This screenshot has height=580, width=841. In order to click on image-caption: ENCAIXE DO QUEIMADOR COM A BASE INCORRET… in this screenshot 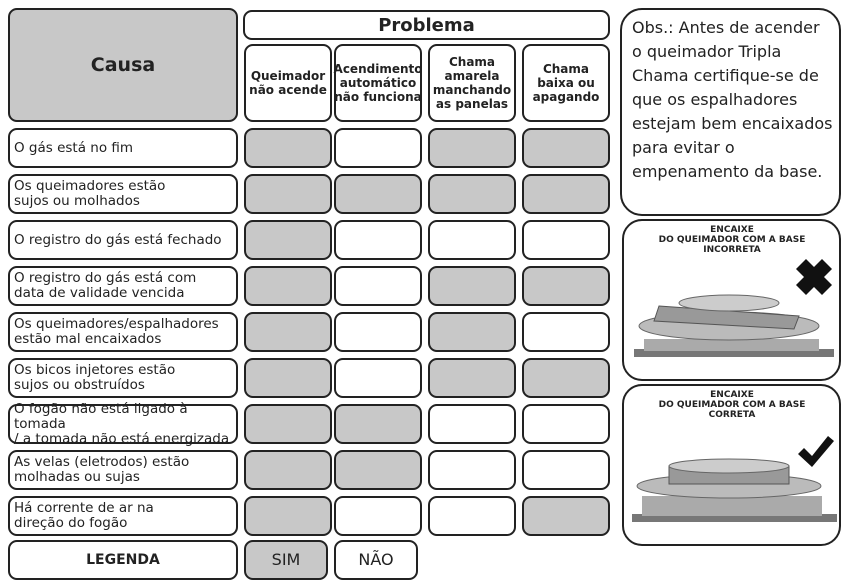, I will do `click(732, 240)`.